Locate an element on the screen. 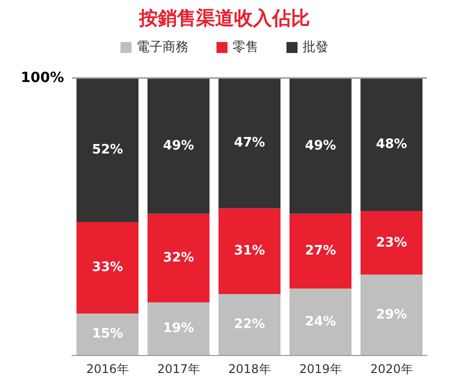  data-label: 48% is located at coordinates (392, 144).